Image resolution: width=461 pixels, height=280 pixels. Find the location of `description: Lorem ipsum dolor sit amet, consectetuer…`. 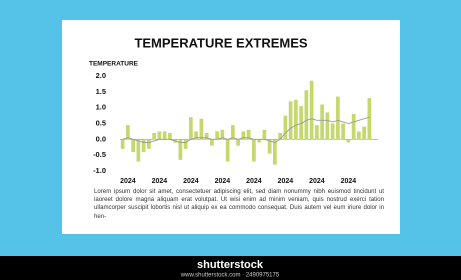

description: Lorem ipsum dolor sit amet, consectetuer… is located at coordinates (239, 204).